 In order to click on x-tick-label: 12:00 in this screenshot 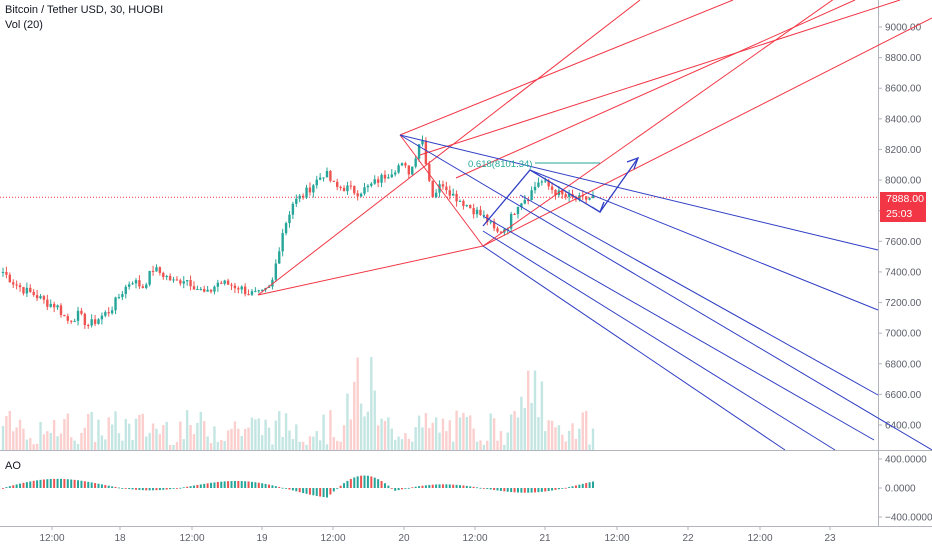, I will do `click(759, 538)`.